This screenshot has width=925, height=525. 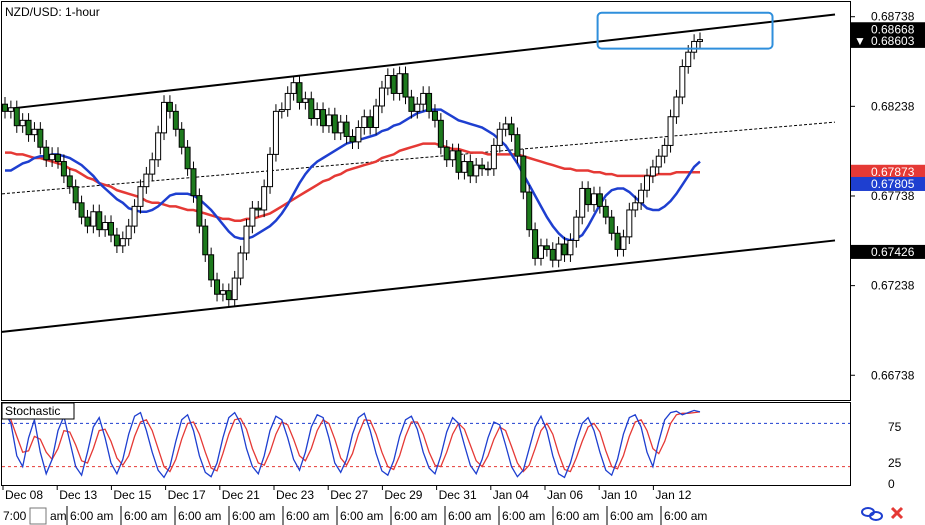 I want to click on stochastic-label: Stochastic, so click(x=32, y=411).